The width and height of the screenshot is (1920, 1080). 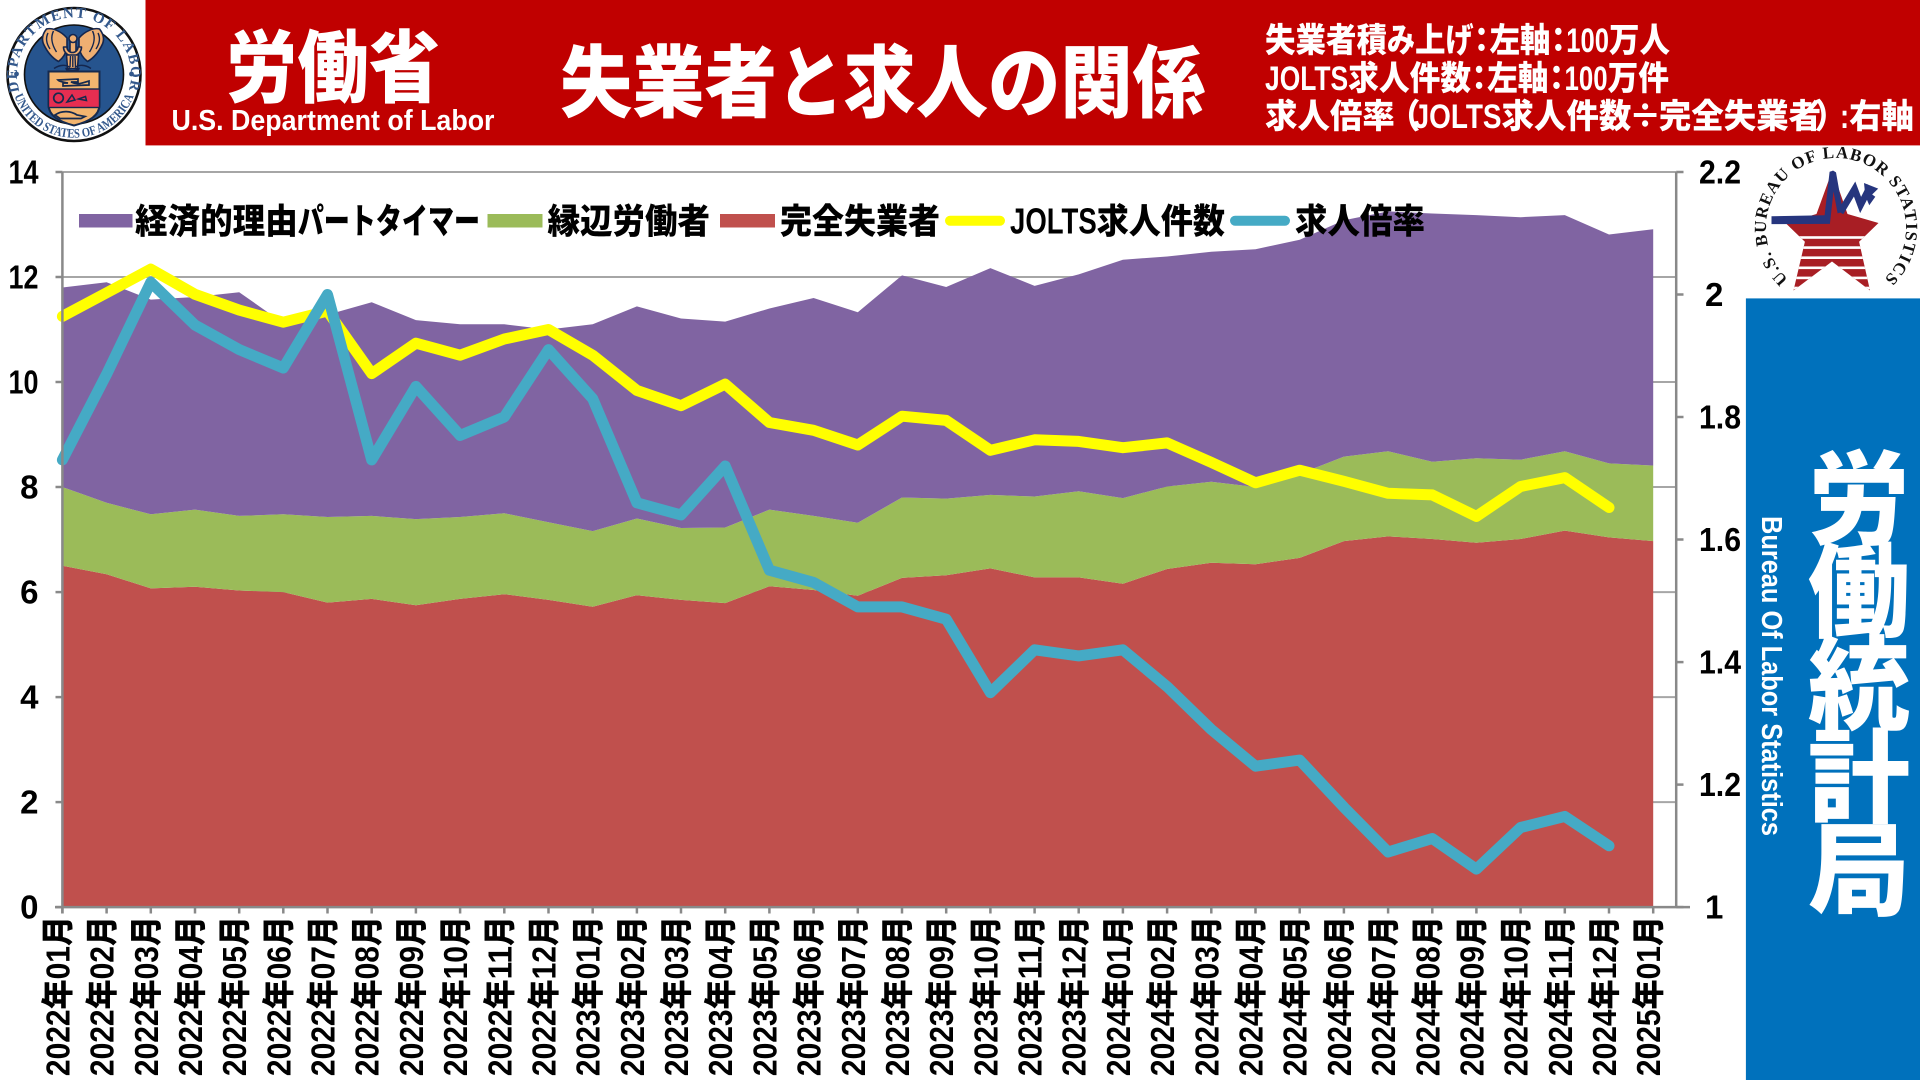 What do you see at coordinates (1771, 676) in the screenshot?
I see `svg-text: Bureau Of Labor Statistics` at bounding box center [1771, 676].